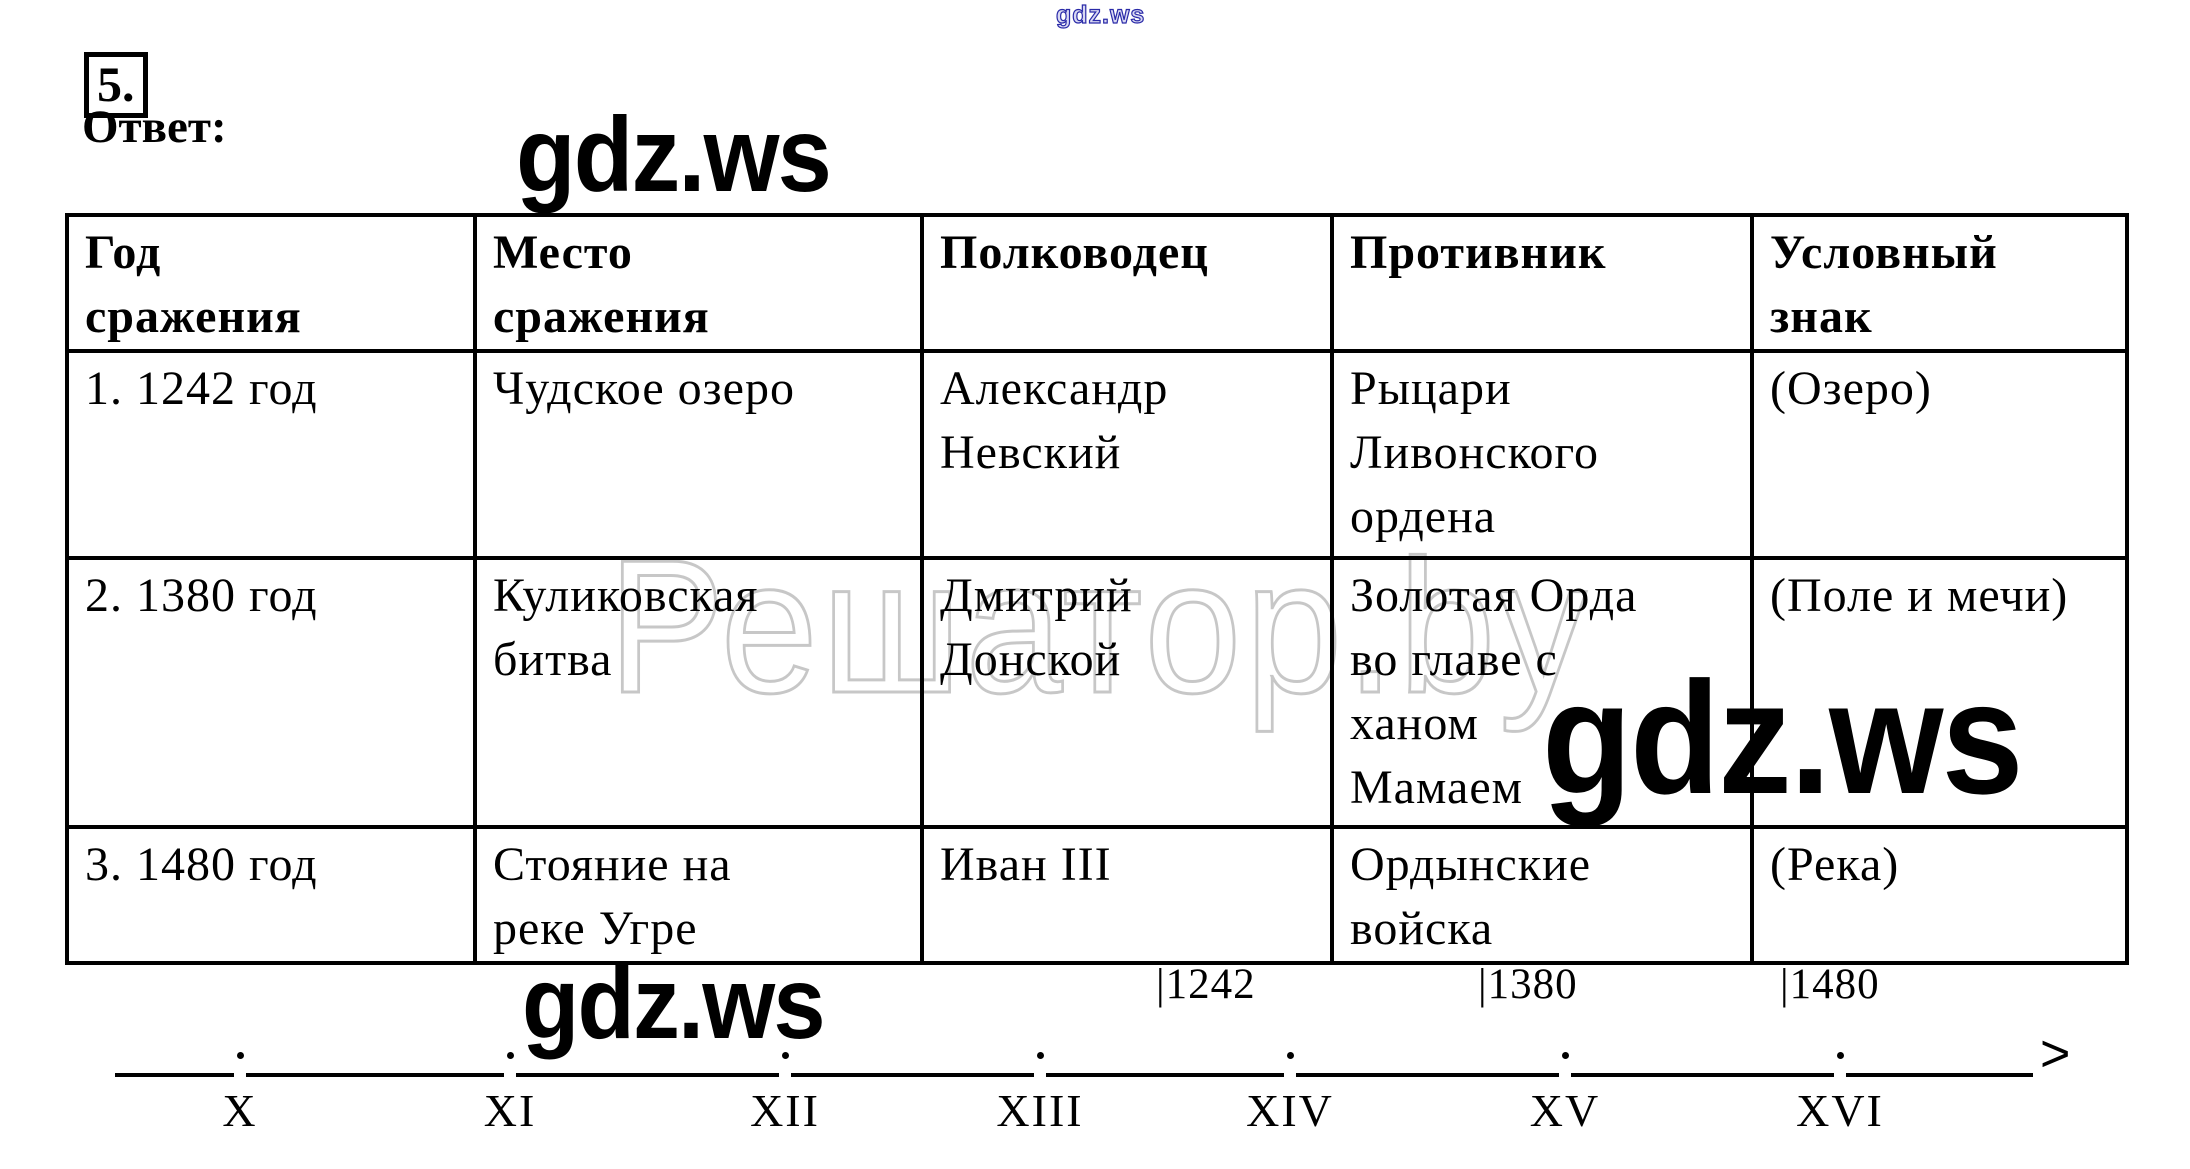  Describe the element at coordinates (698, 895) in the screenshot. I see `cell-place: Стояние на реке Угре` at that location.